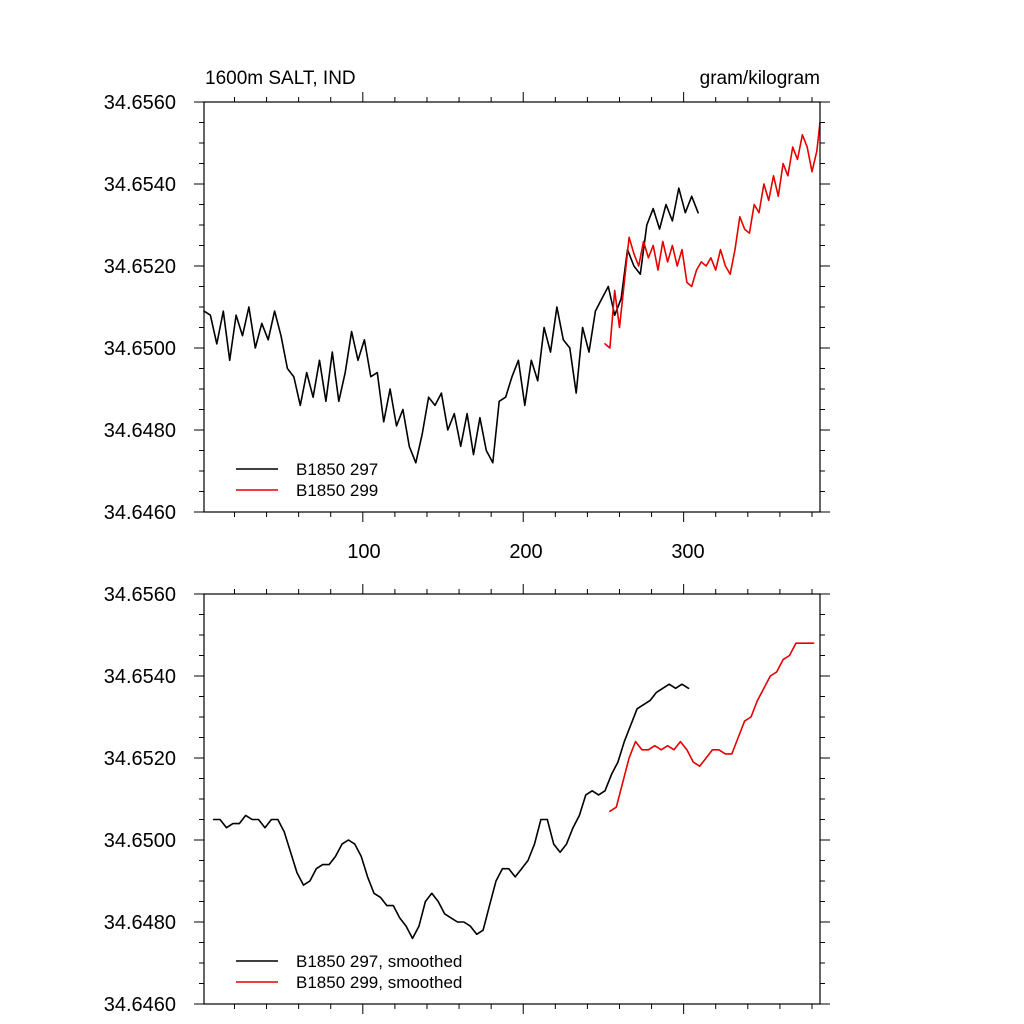 This screenshot has height=1024, width=1024. I want to click on top-ytick-label-0: 34.6460, so click(140, 513).